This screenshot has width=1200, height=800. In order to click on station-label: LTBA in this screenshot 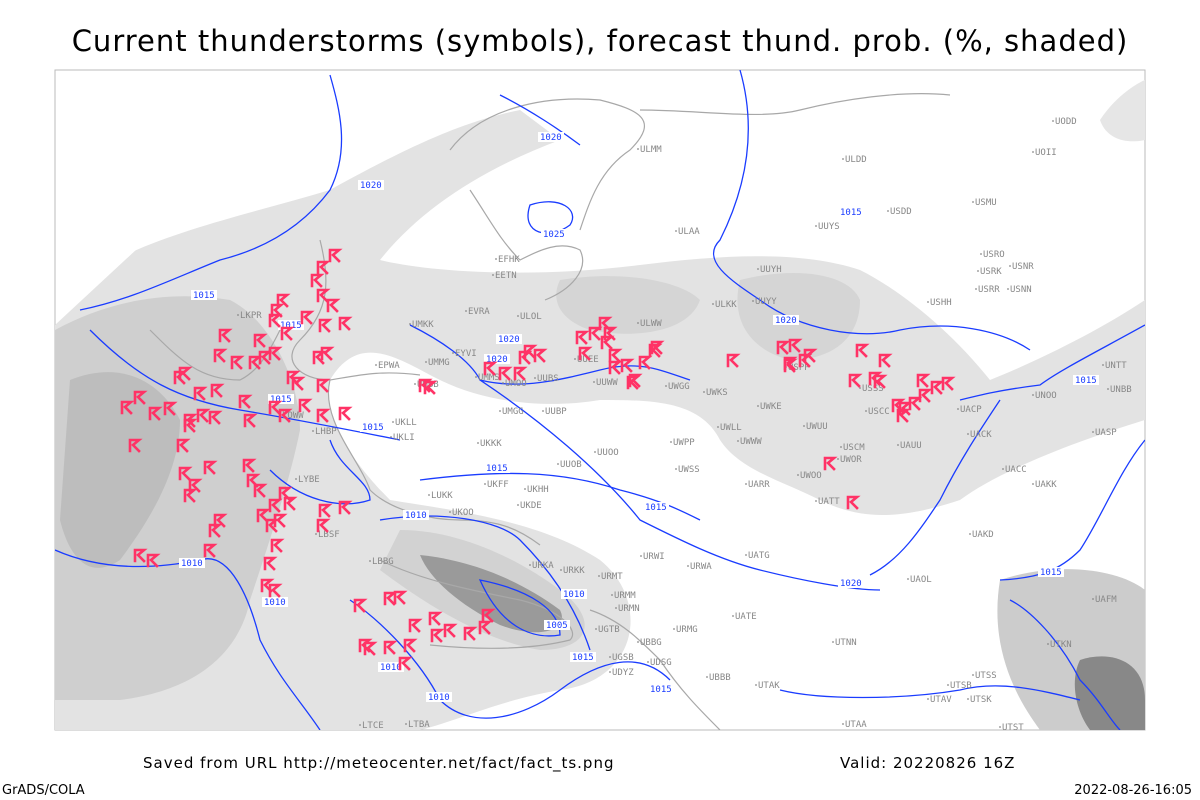, I will do `click(419, 725)`.